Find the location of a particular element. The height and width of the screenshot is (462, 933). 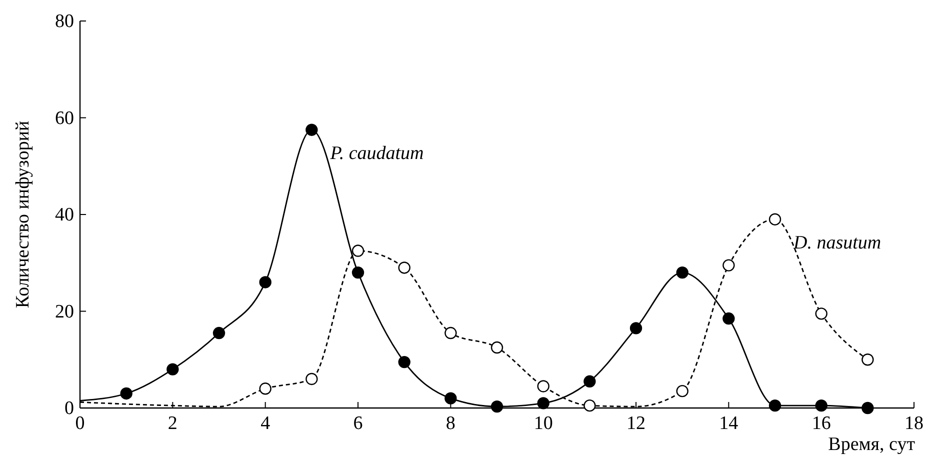

y-axis-title: Количество инфузорий is located at coordinates (23, 214).